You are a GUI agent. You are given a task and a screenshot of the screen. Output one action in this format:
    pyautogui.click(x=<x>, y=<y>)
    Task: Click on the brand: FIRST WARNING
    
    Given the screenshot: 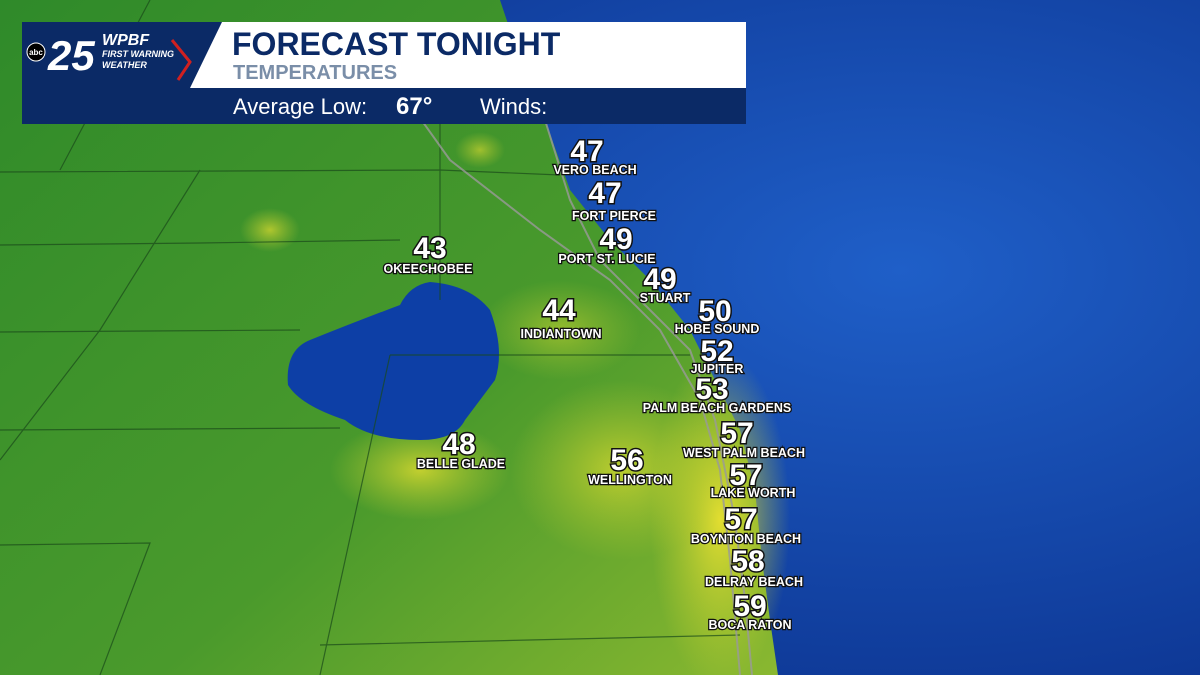 What is the action you would take?
    pyautogui.click(x=138, y=54)
    